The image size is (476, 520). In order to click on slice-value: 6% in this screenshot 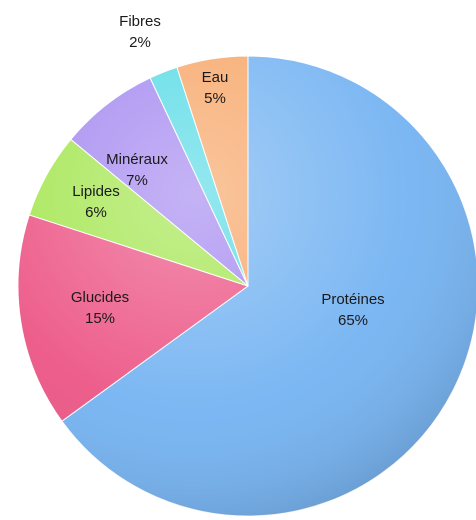, I will do `click(96, 212)`.